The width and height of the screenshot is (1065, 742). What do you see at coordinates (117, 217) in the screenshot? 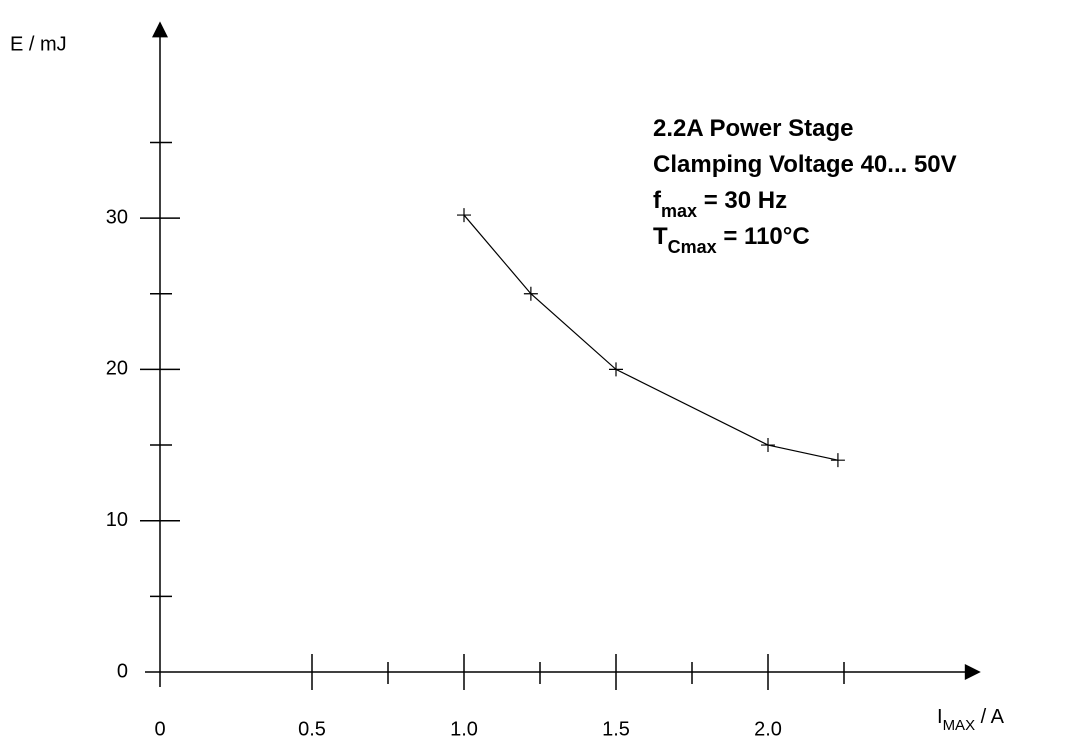
I see `y-tick-label: 30` at bounding box center [117, 217].